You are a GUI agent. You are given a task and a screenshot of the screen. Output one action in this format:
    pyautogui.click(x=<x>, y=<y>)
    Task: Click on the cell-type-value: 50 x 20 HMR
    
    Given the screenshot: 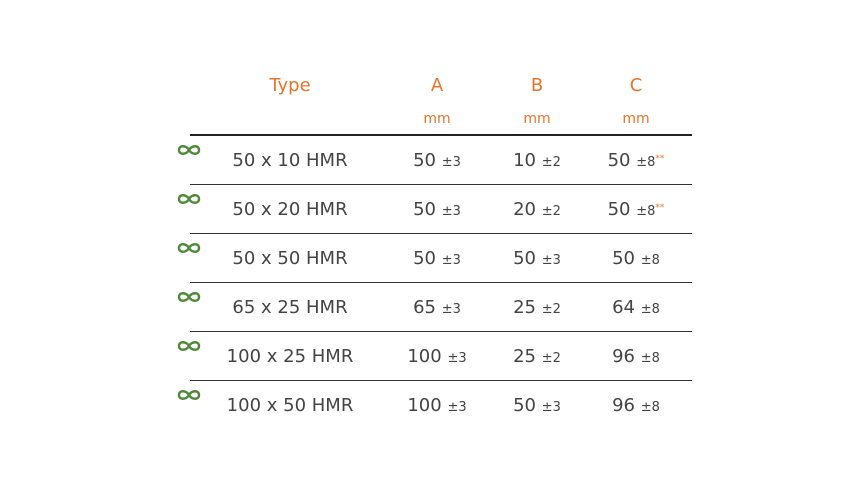 What is the action you would take?
    pyautogui.click(x=290, y=209)
    